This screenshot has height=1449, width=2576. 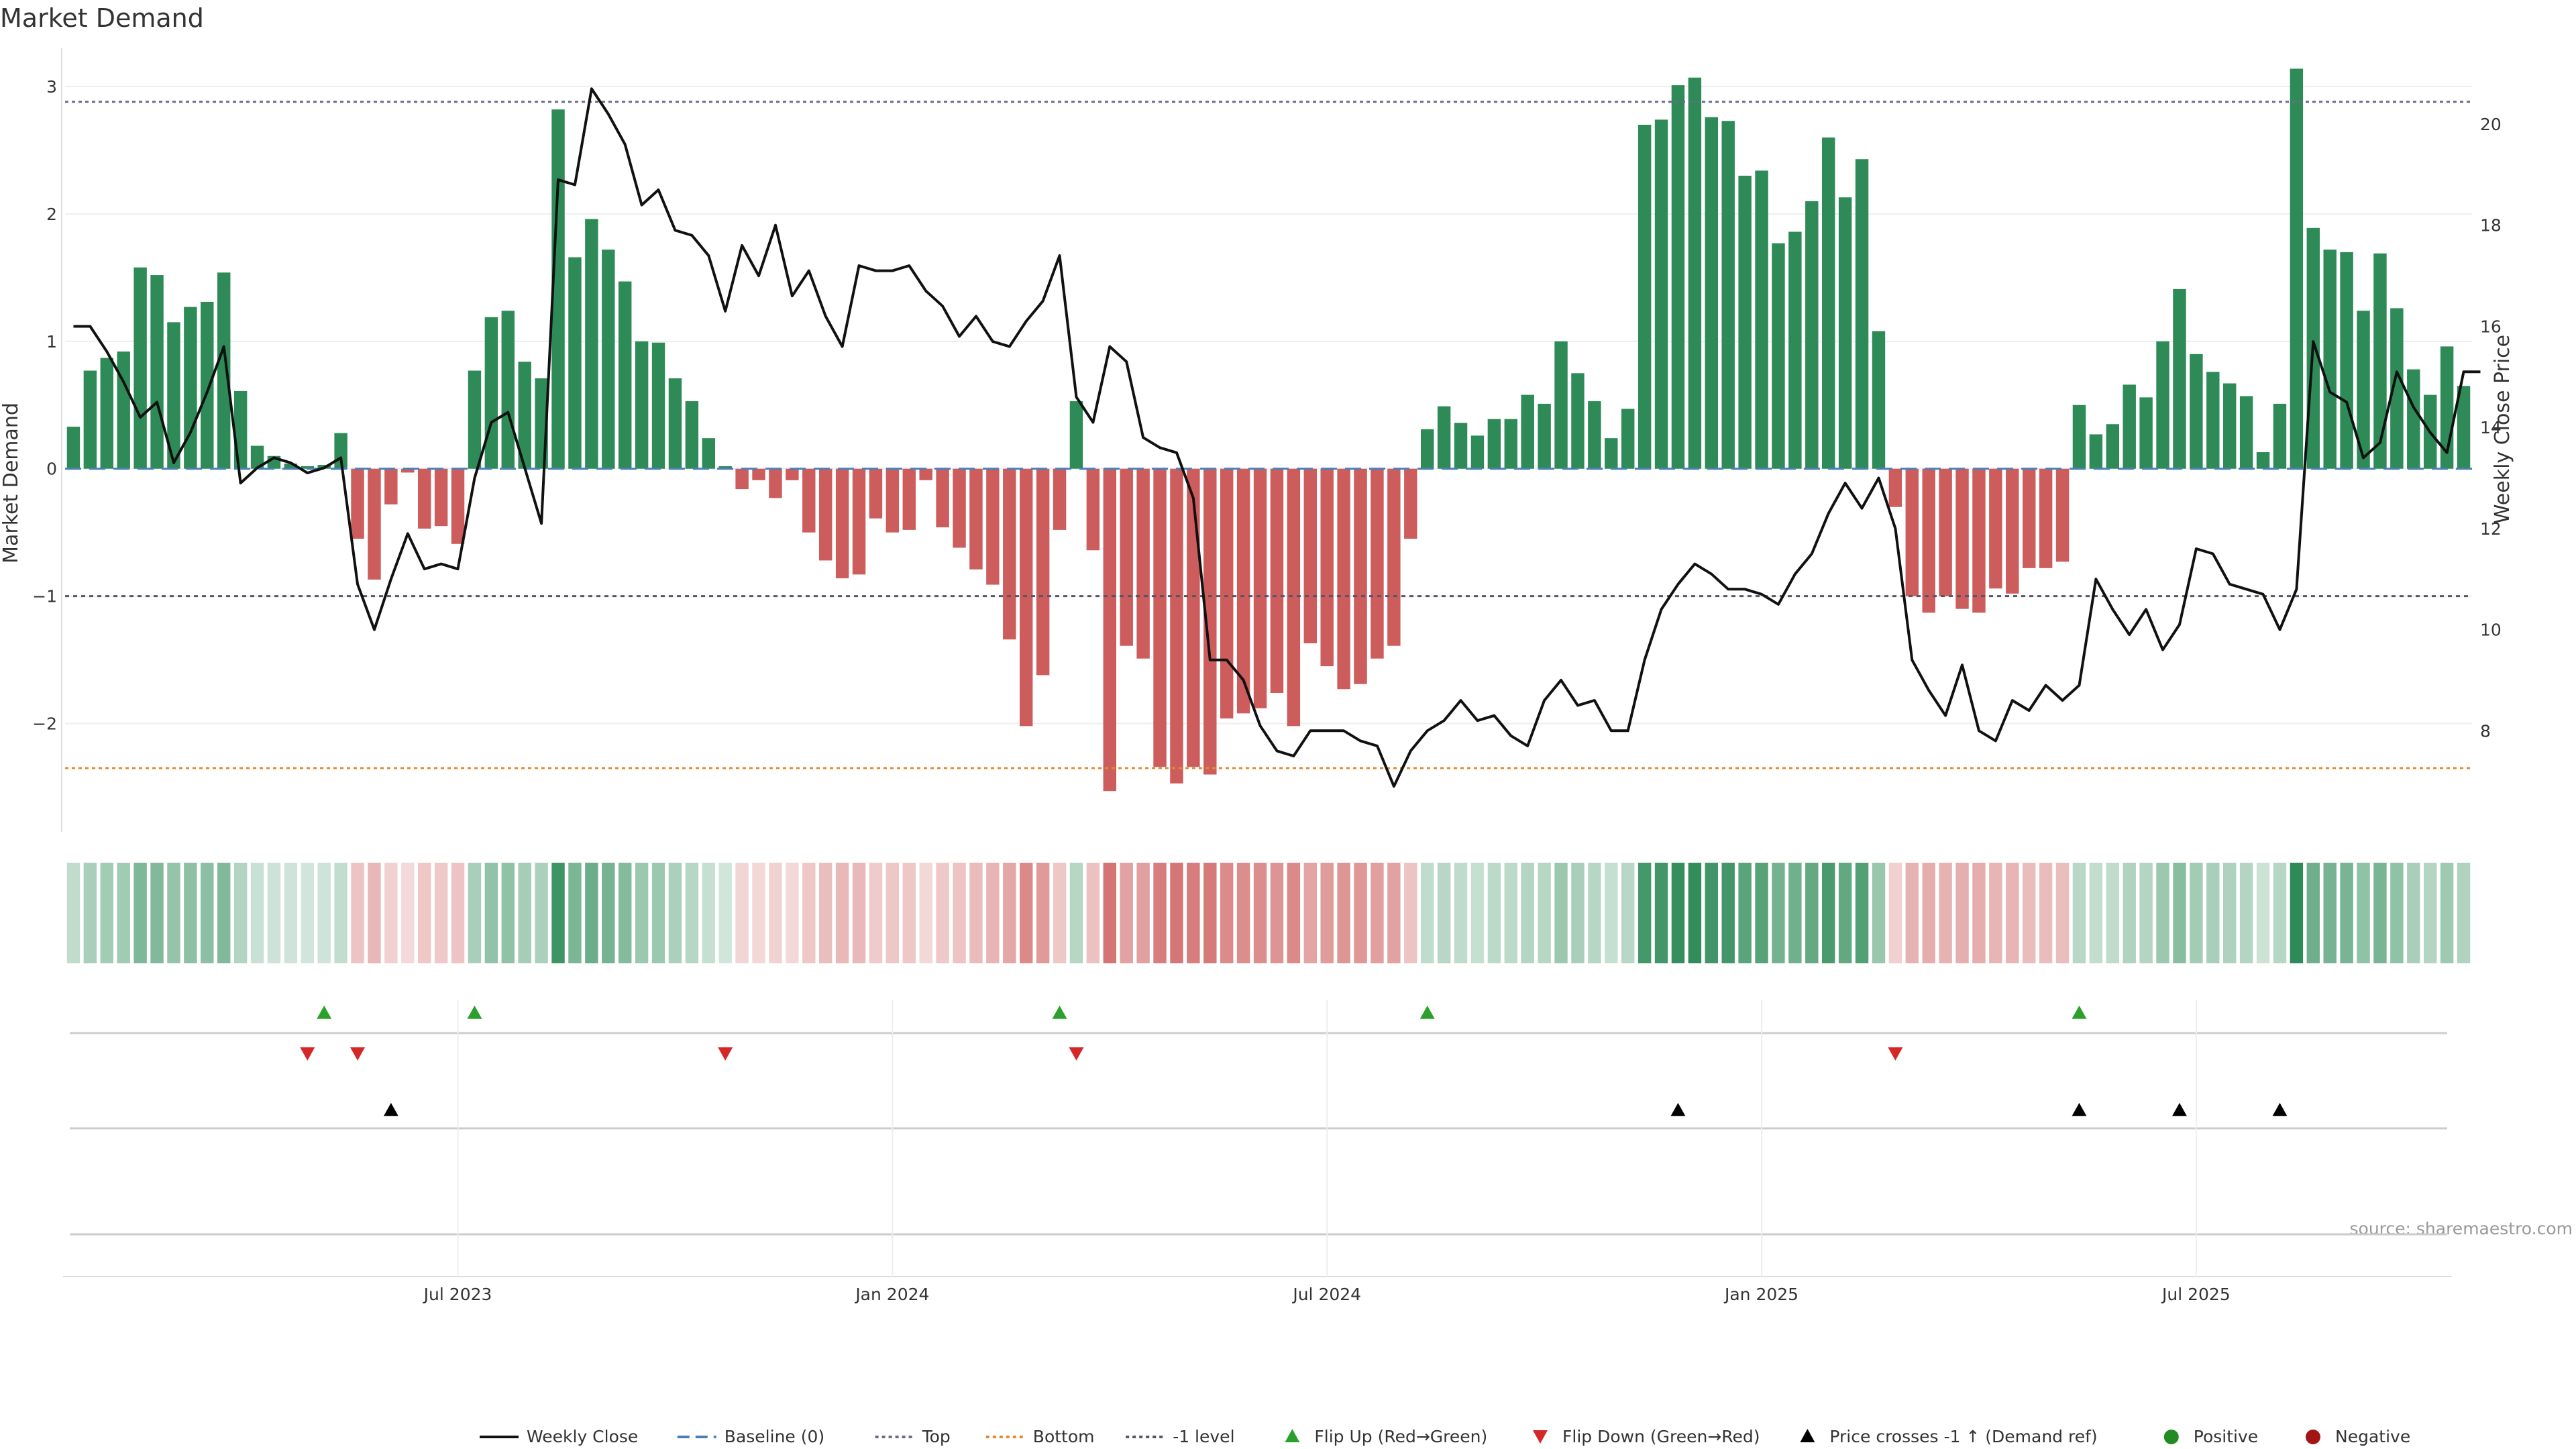 What do you see at coordinates (1540, 1437) in the screenshot?
I see `legend-swatch-flip-down-green-red` at bounding box center [1540, 1437].